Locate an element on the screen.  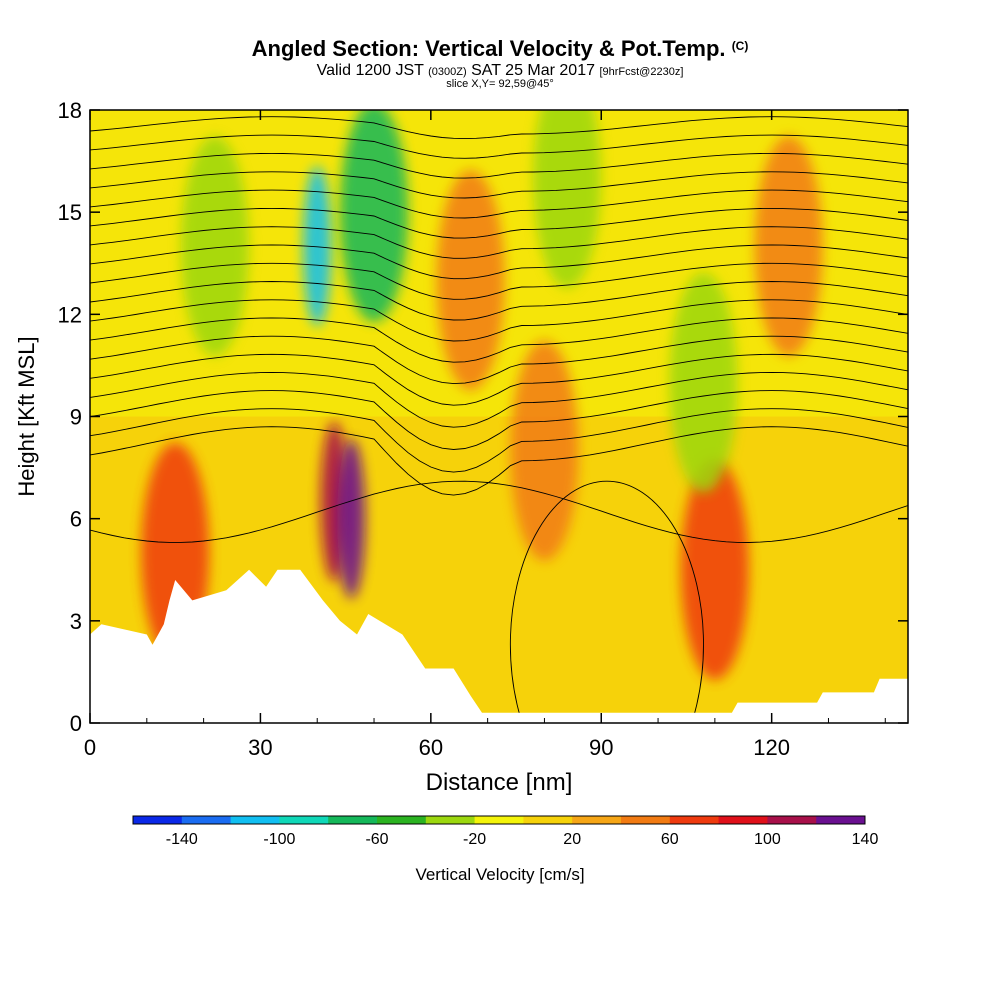
y-tick-label: 3 is located at coordinates (76, 621).